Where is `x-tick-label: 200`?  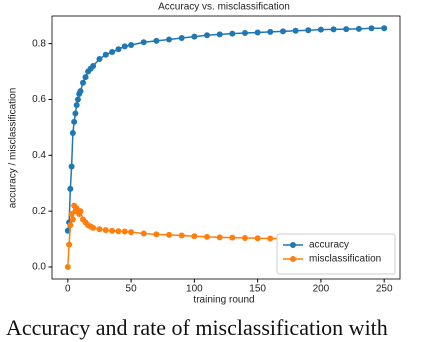
x-tick-label: 200 is located at coordinates (321, 289).